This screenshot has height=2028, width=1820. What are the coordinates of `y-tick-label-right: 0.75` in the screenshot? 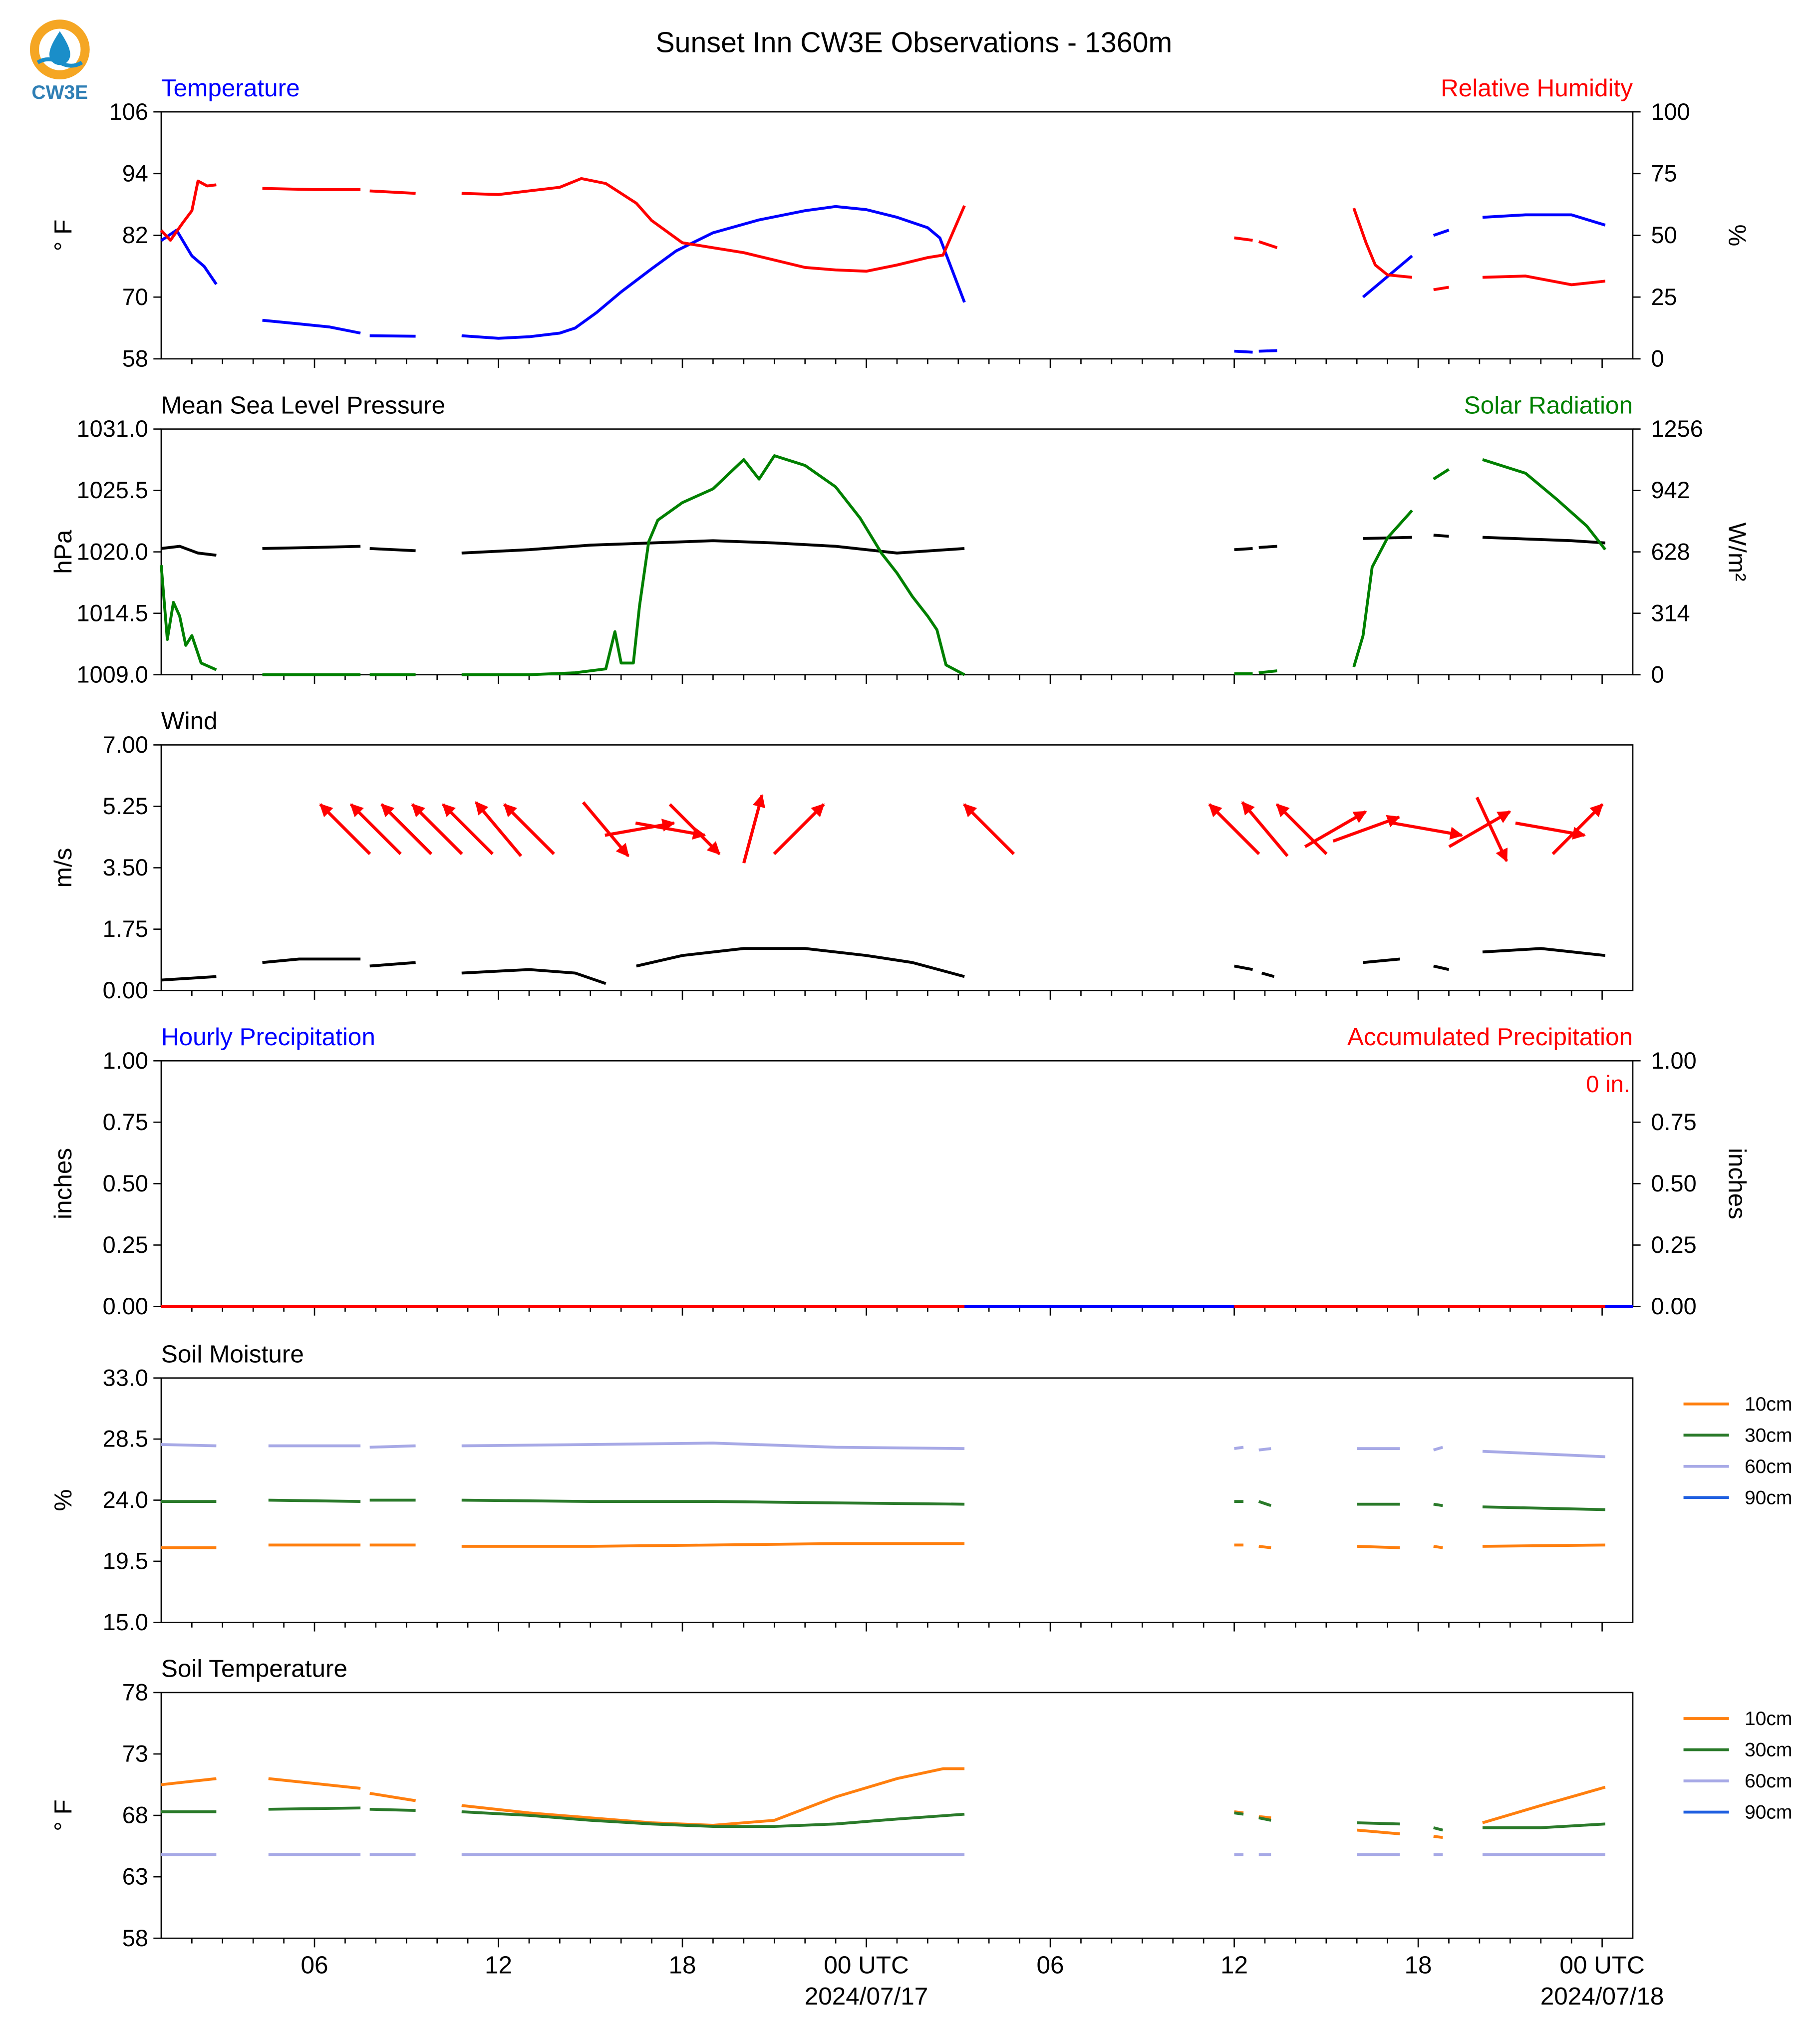 It's located at (1673, 1122).